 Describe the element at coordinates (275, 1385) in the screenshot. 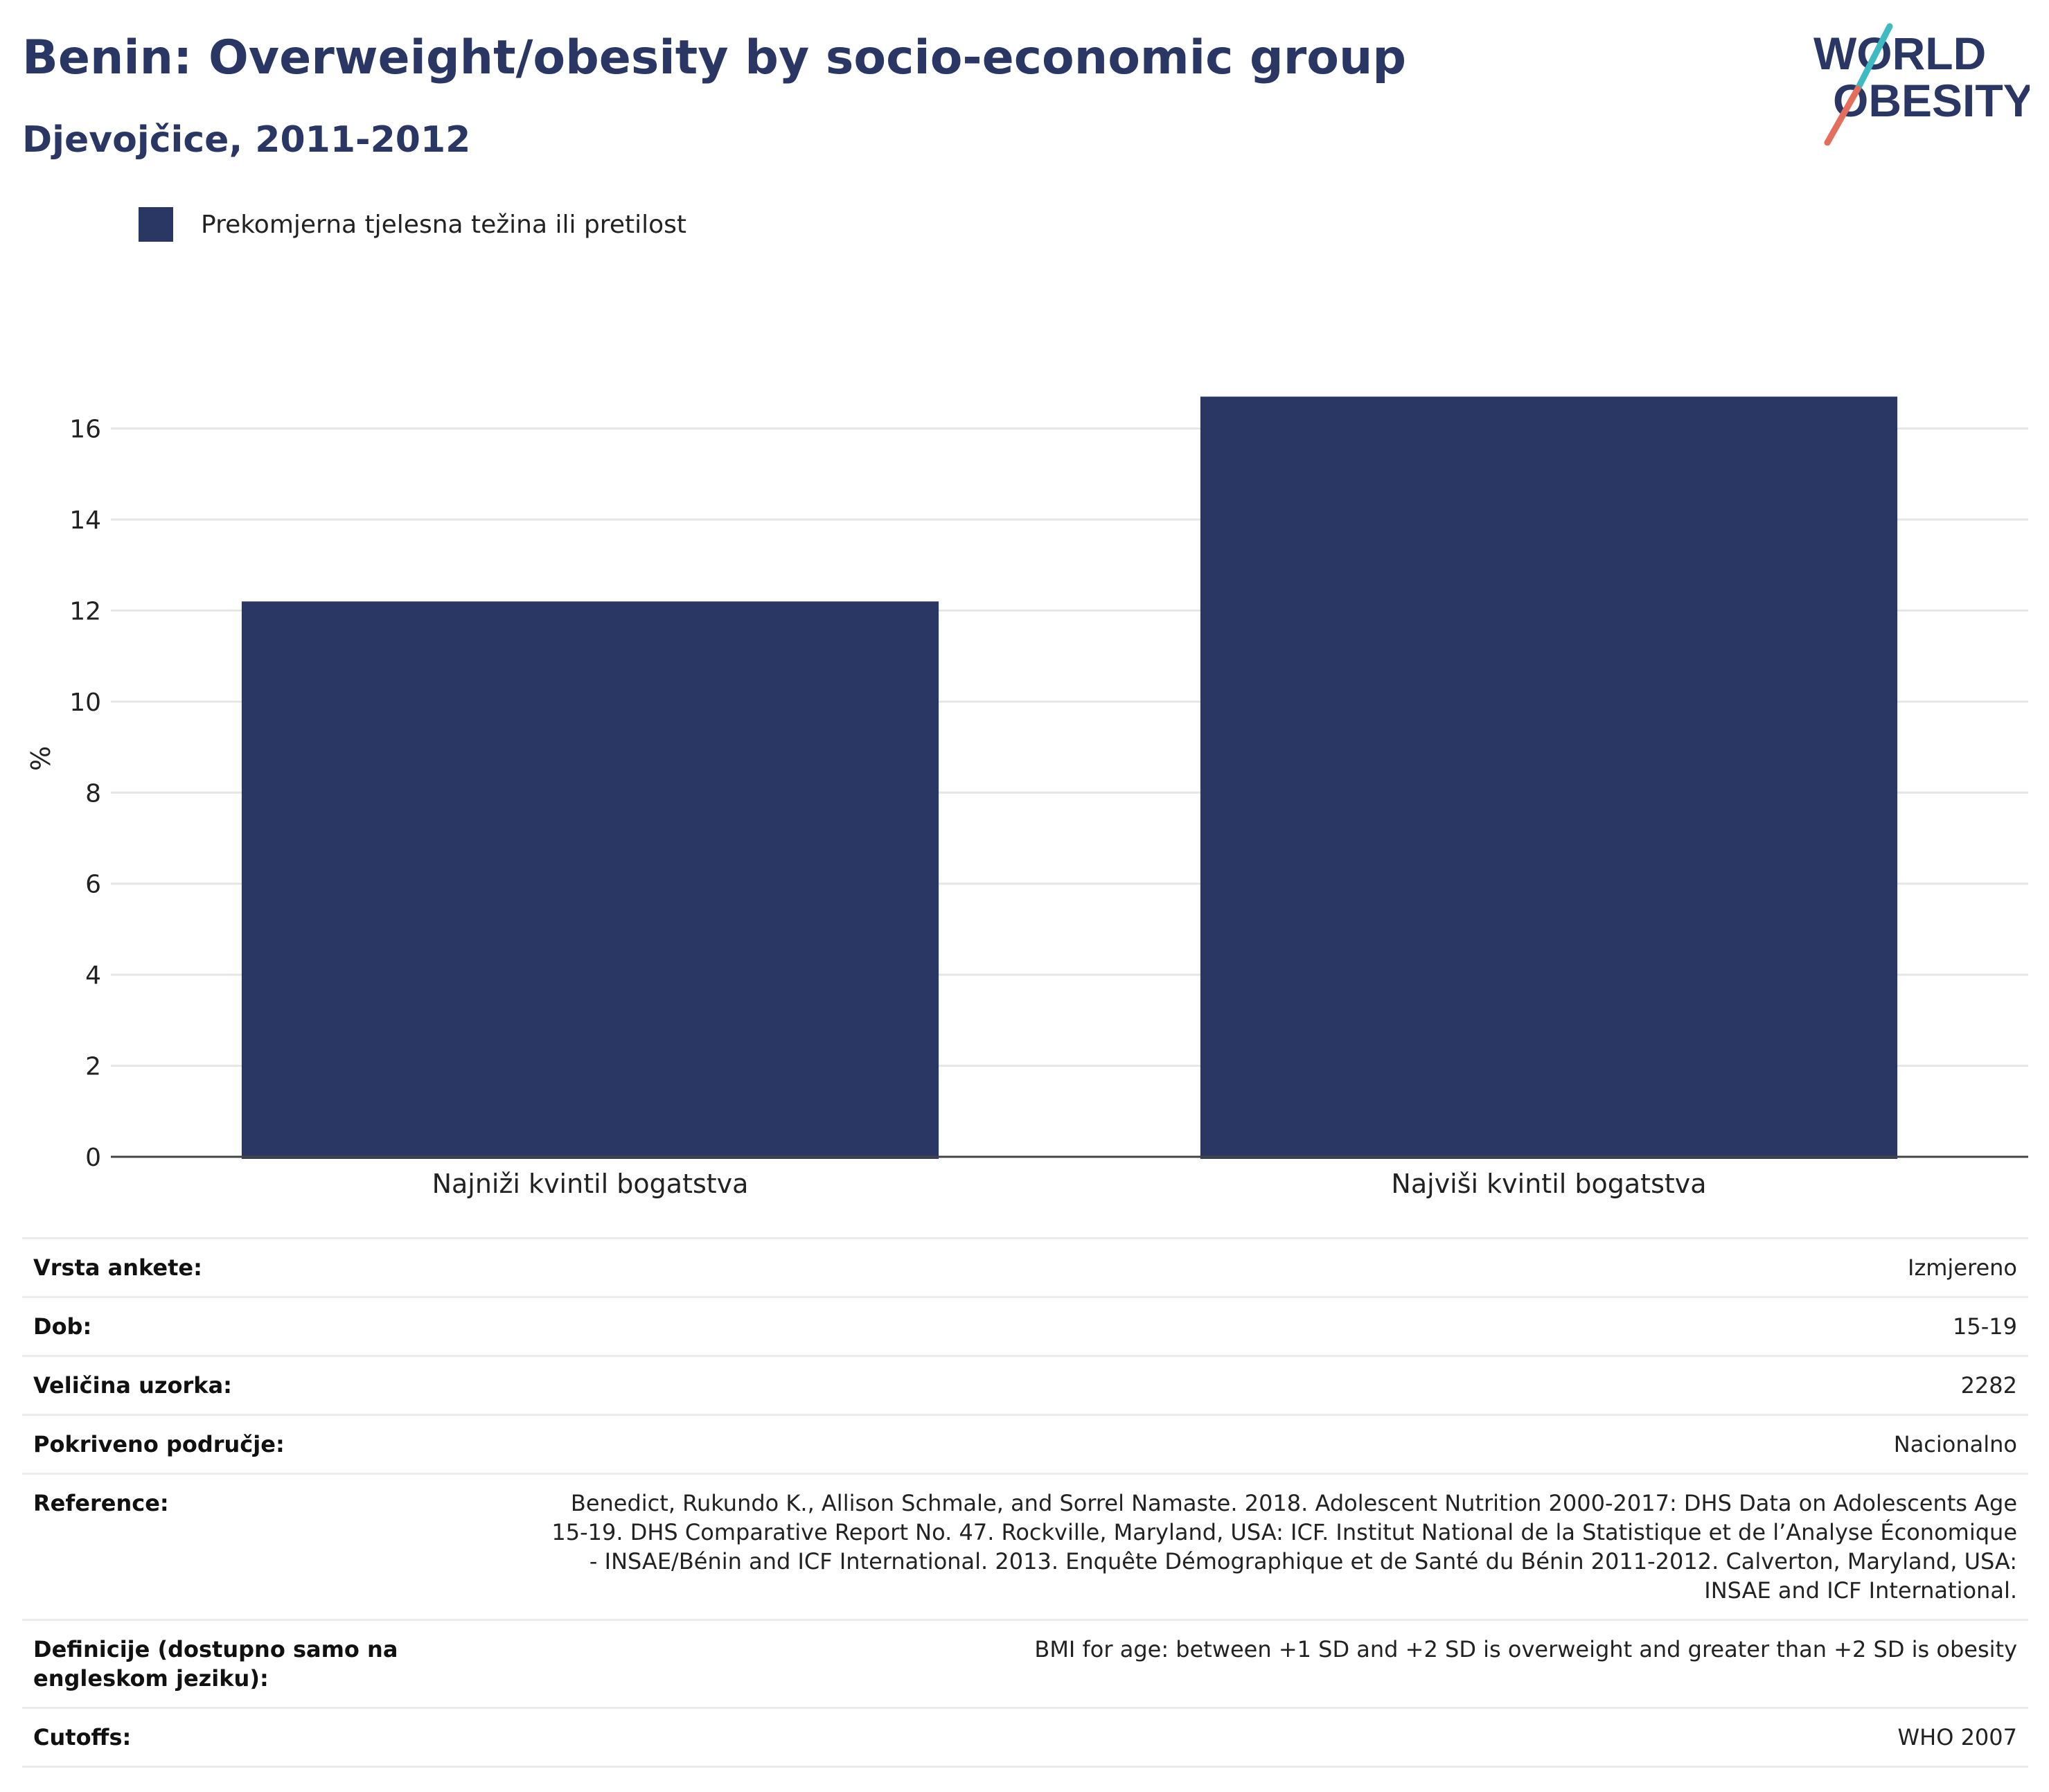

I see `info-key: Veličina uzorka:` at that location.